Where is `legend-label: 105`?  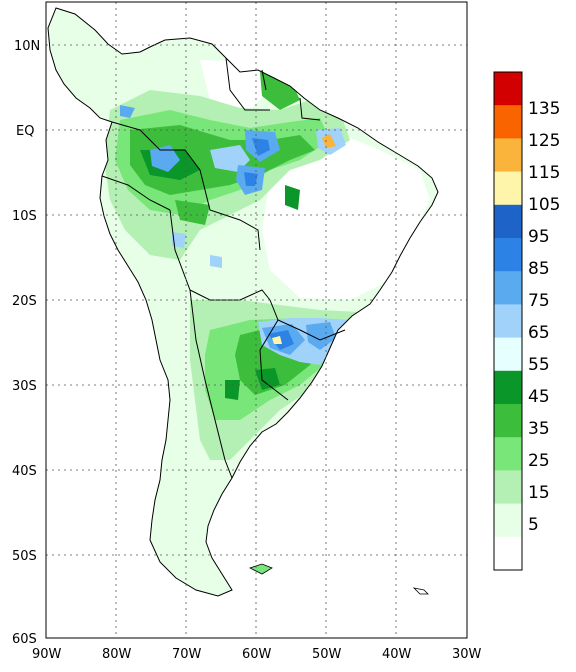 legend-label: 105 is located at coordinates (544, 205).